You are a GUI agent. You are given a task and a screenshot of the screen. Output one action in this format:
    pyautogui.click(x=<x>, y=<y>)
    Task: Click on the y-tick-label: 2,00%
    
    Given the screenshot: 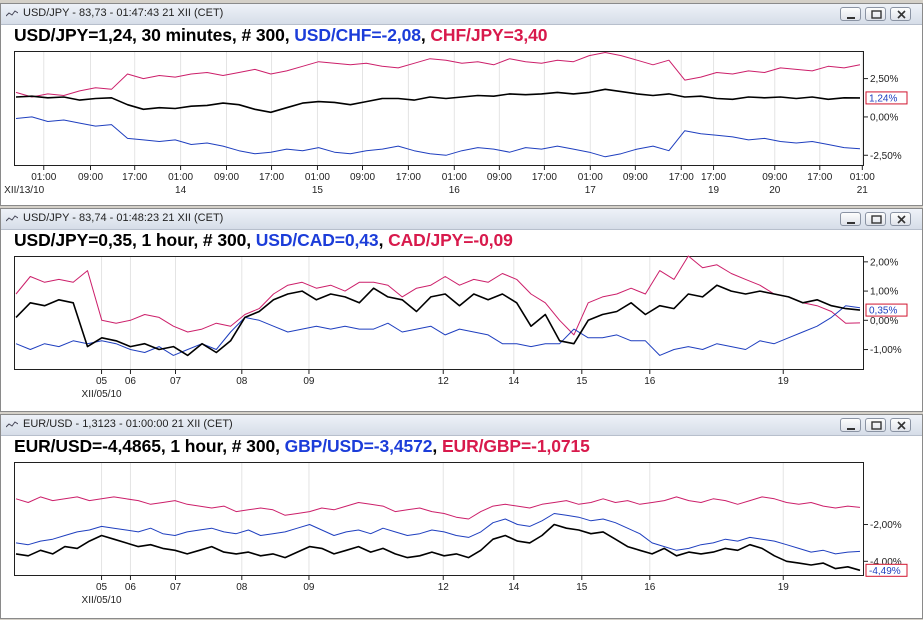 What is the action you would take?
    pyautogui.click(x=884, y=262)
    